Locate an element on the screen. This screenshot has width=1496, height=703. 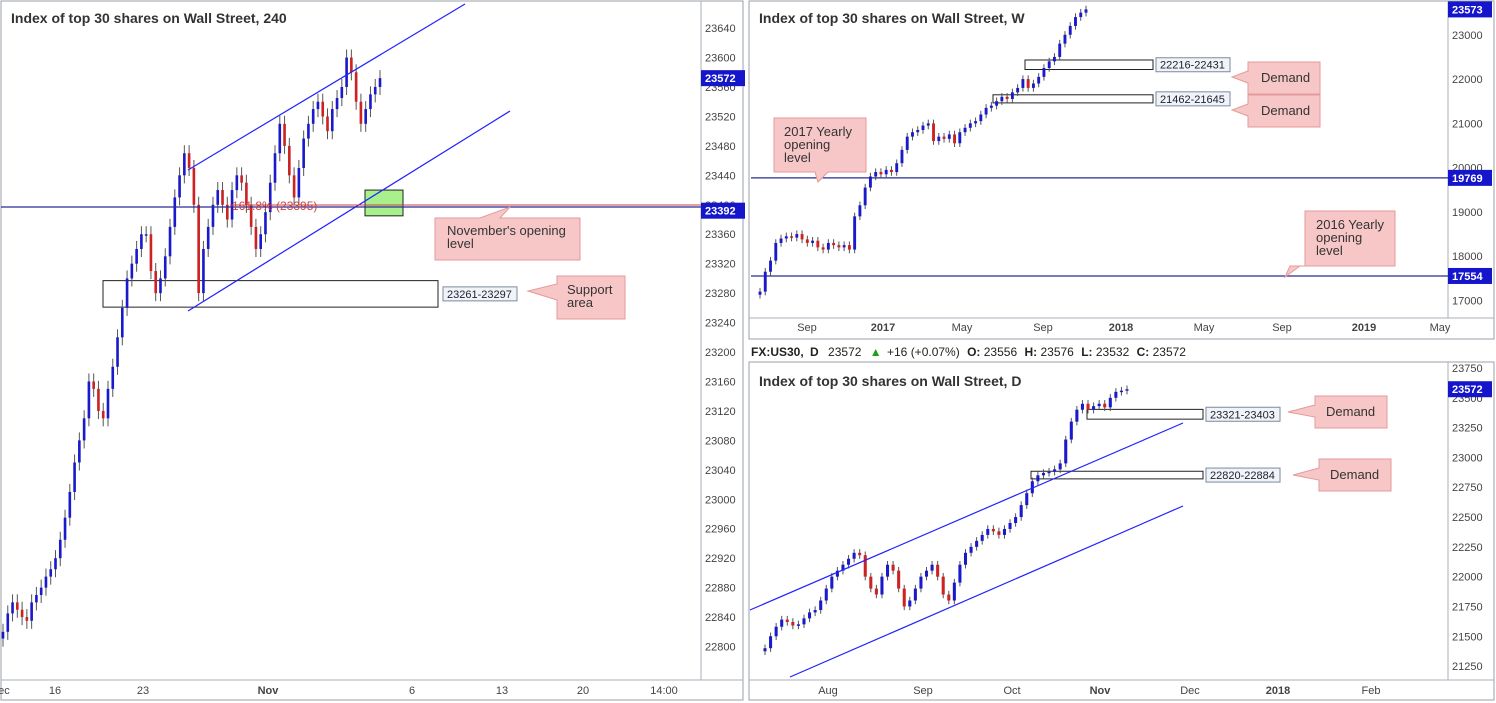
callout-2017-line2: opening is located at coordinates (807, 144).